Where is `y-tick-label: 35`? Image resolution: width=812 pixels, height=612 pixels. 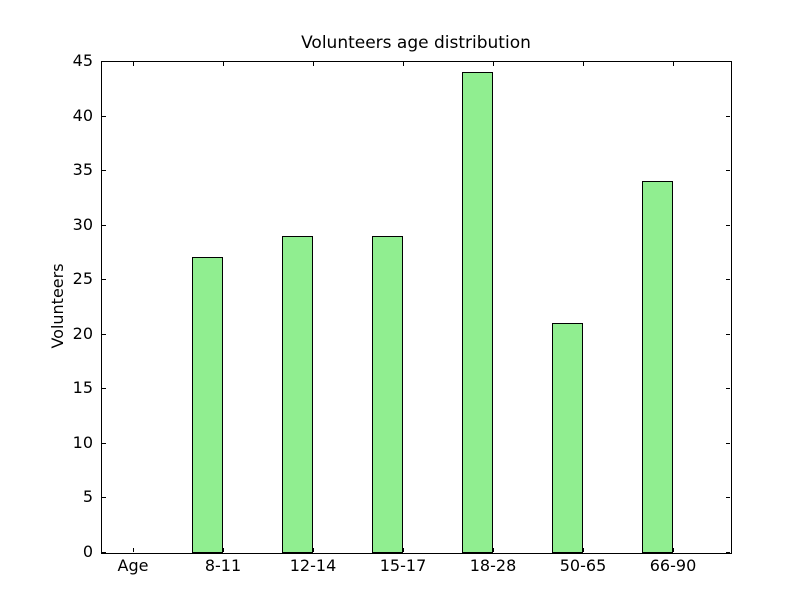 y-tick-label: 35 is located at coordinates (82, 169).